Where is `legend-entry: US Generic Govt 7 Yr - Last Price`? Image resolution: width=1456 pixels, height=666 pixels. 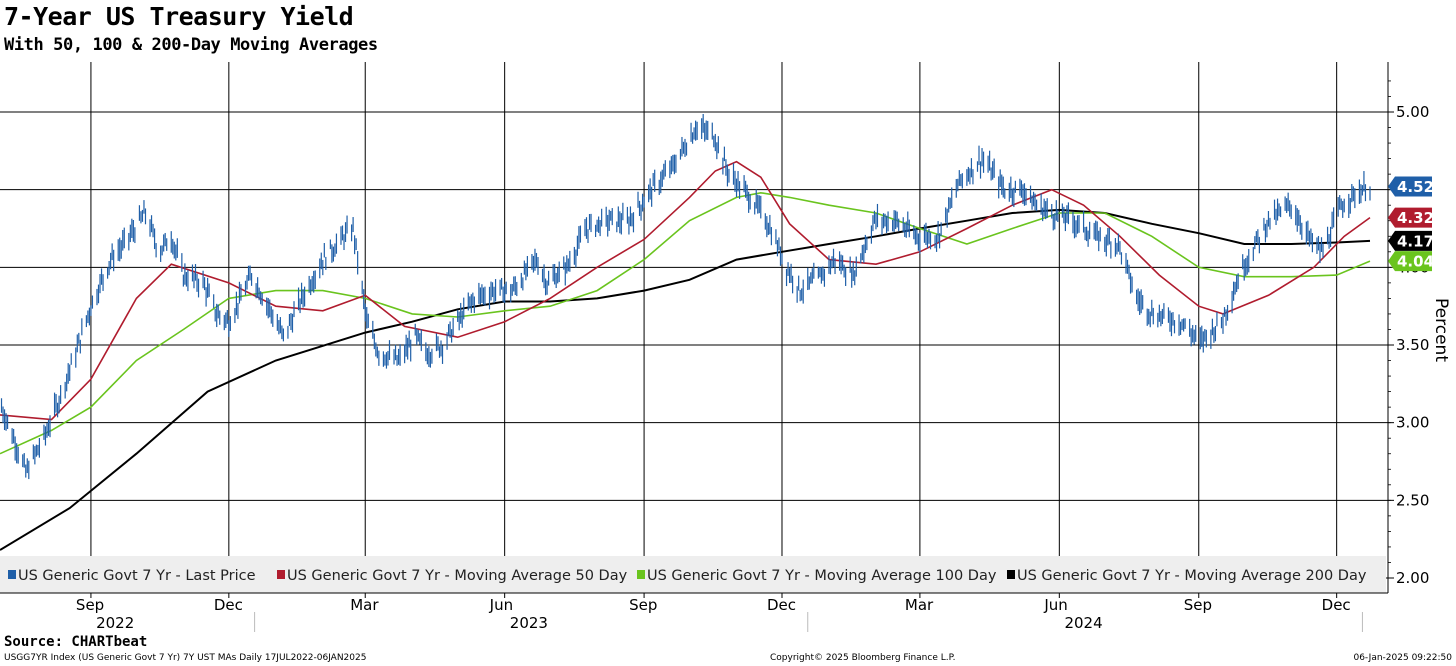
legend-entry: US Generic Govt 7 Yr - Last Price is located at coordinates (132, 576).